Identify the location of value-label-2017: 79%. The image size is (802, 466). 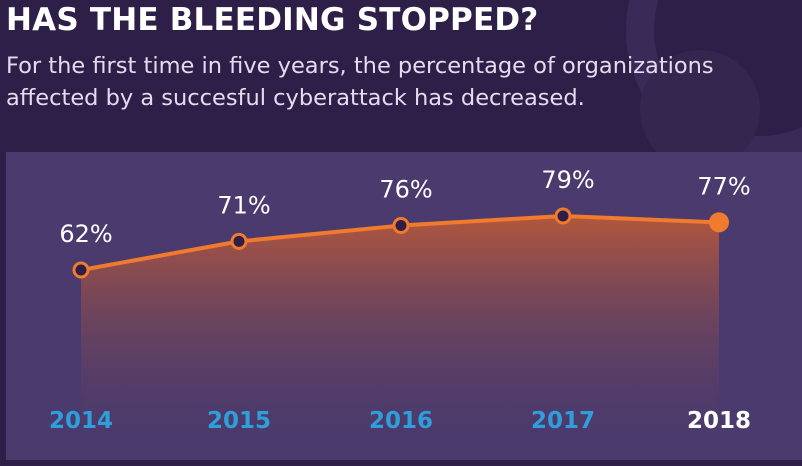
(567, 180).